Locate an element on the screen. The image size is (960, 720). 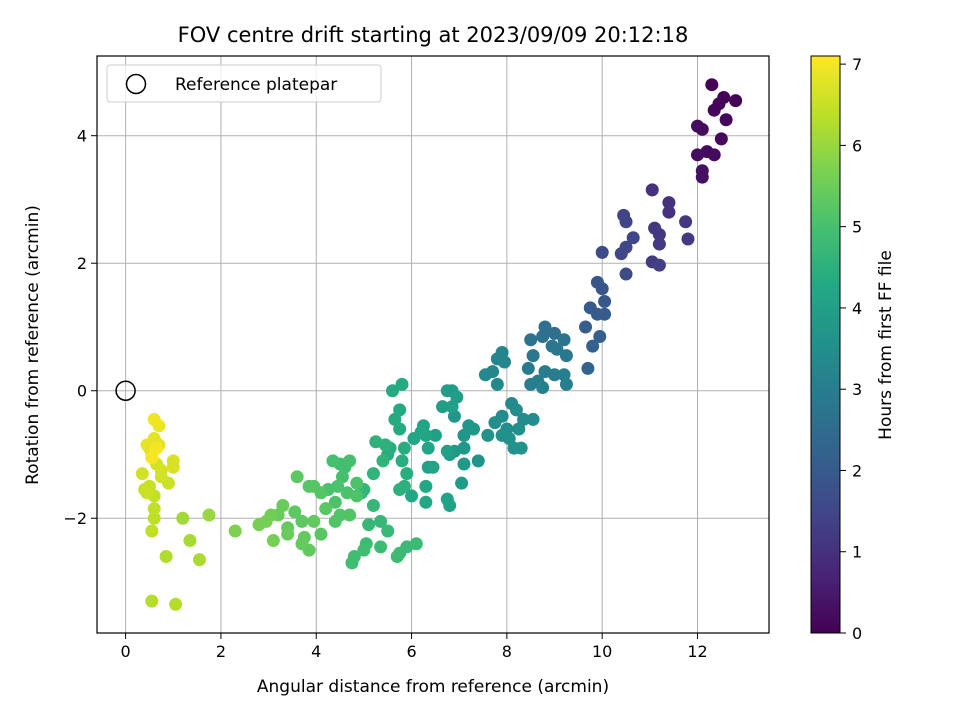
colorbar: 0 1 2 3 4 5 6 7 Hours from first FF file is located at coordinates (853, 349).